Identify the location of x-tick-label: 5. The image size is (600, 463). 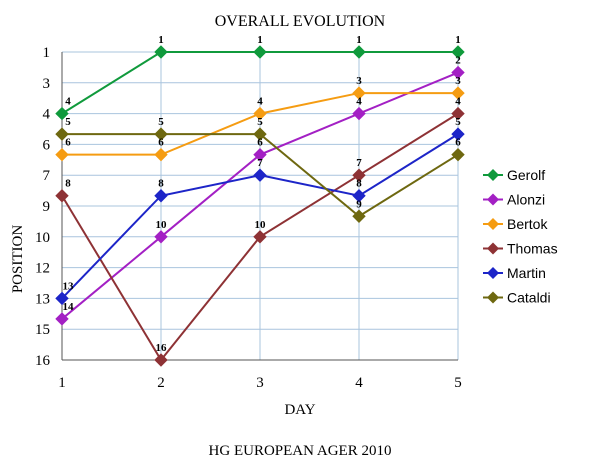
(458, 383).